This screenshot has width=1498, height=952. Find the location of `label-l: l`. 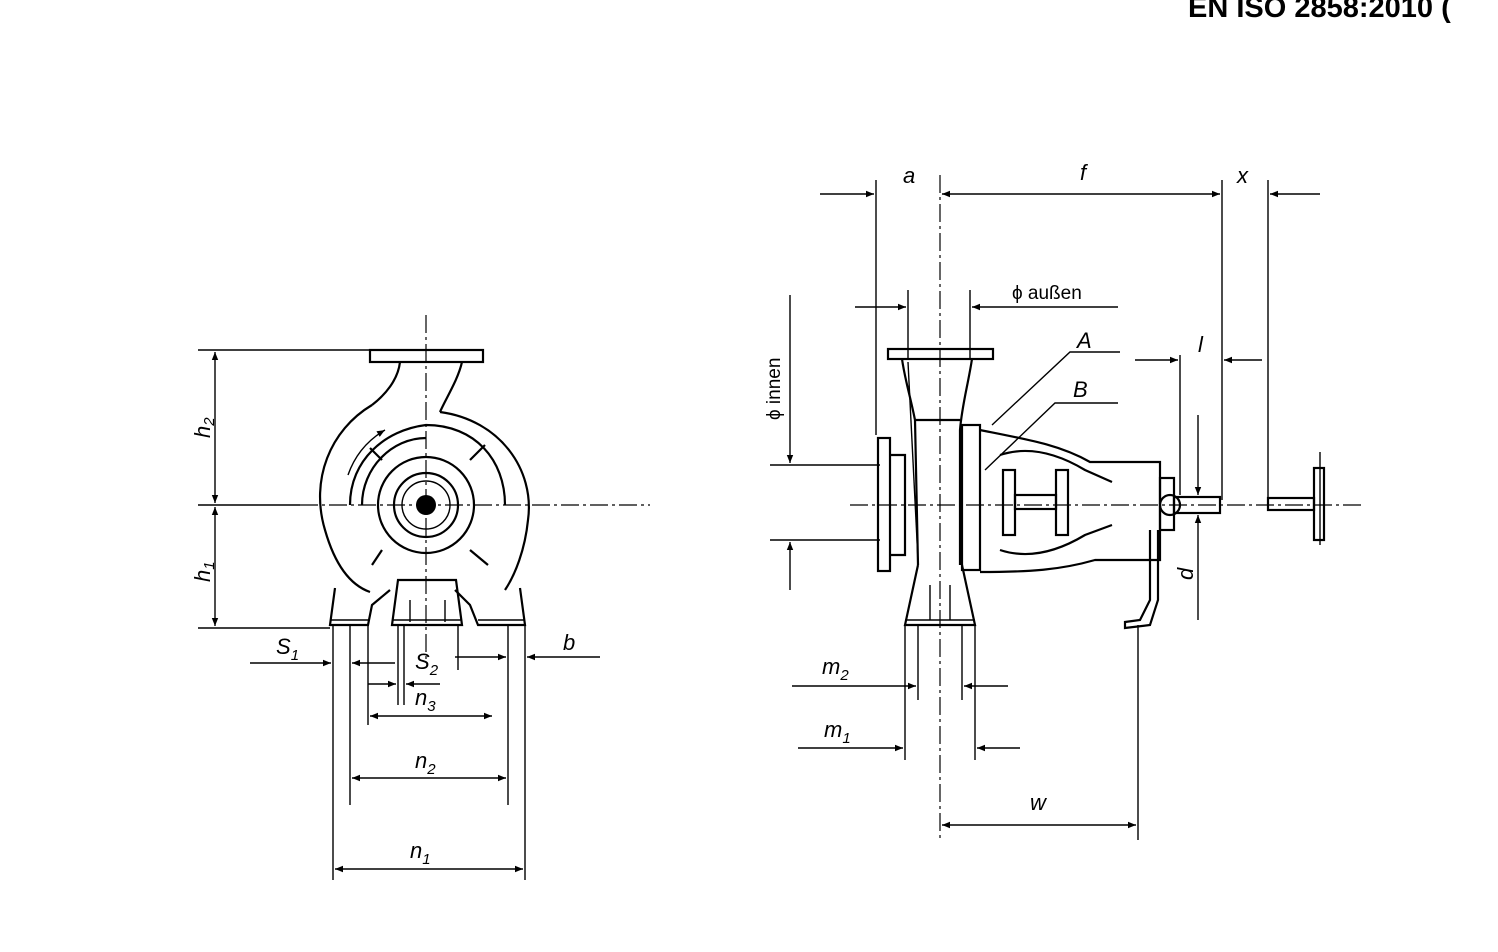

label-l: l is located at coordinates (1201, 344).